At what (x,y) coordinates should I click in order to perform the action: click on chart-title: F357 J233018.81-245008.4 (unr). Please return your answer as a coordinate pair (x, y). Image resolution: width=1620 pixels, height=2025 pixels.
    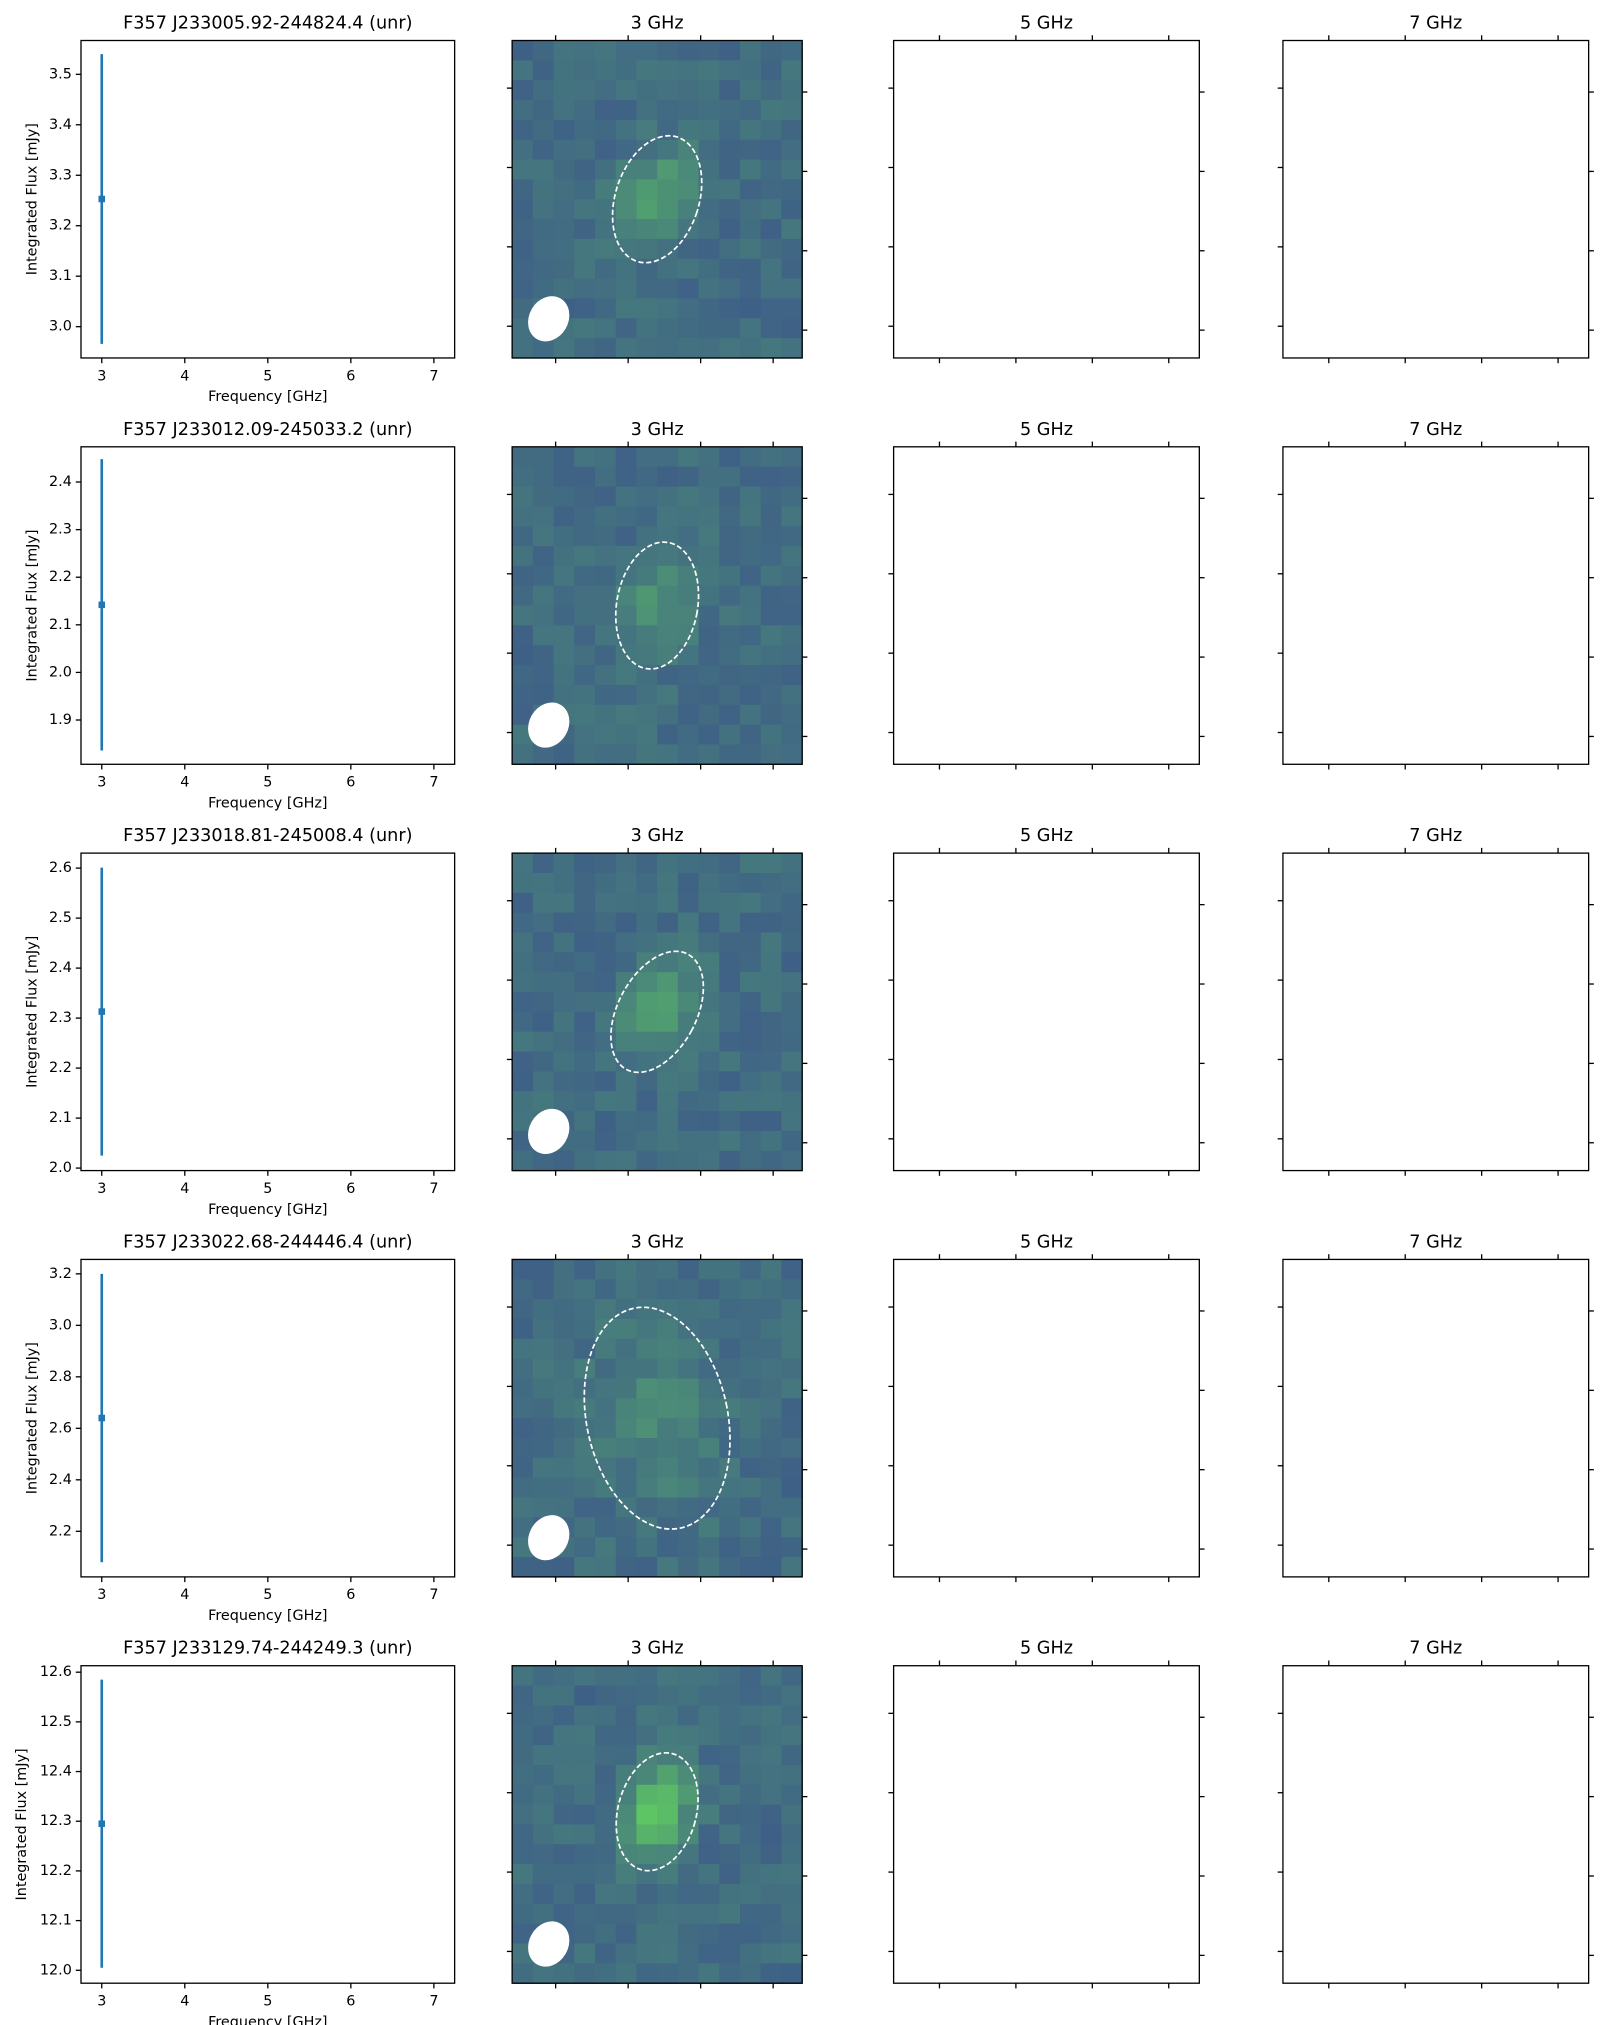
    Looking at the image, I should click on (267, 836).